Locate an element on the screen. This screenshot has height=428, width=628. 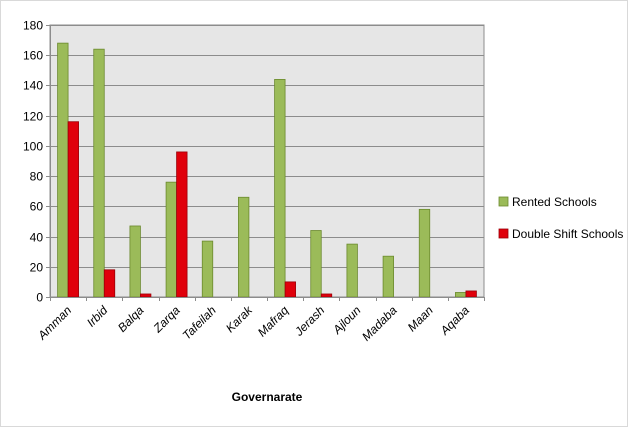
x-tick-label-madaba: Madaba is located at coordinates (379, 323).